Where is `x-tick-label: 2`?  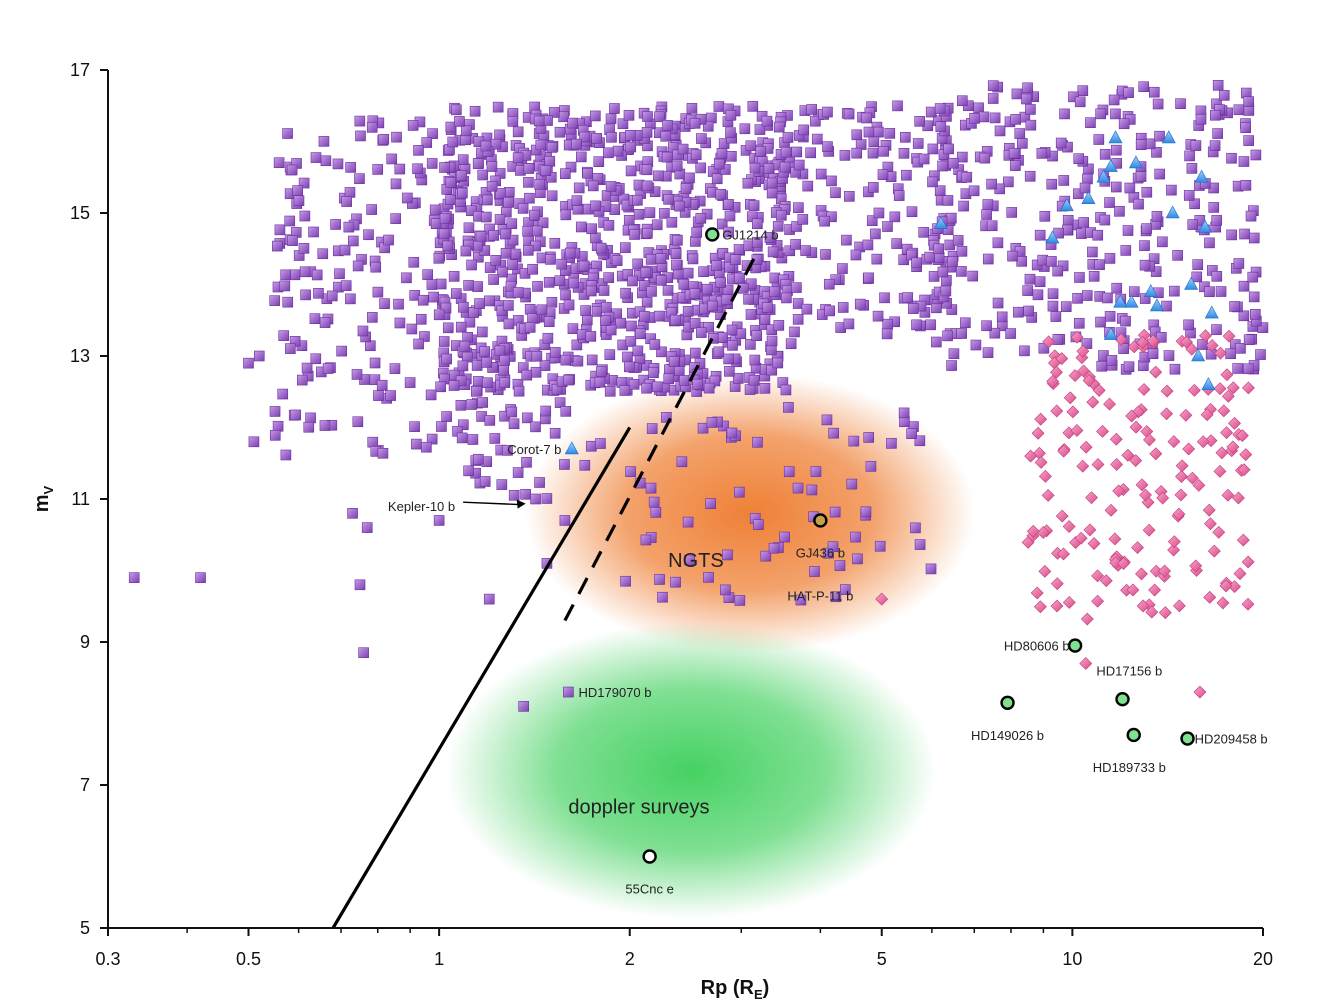
x-tick-label: 2 is located at coordinates (630, 959).